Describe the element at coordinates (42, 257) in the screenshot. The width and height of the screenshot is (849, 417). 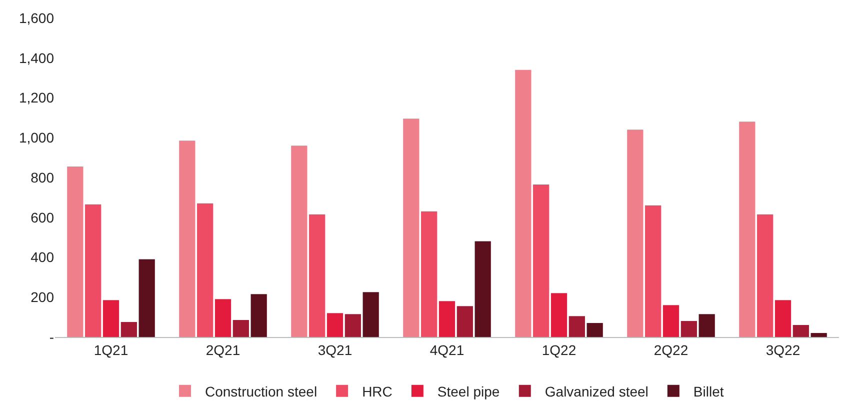
I see `y-tick-label: 400` at that location.